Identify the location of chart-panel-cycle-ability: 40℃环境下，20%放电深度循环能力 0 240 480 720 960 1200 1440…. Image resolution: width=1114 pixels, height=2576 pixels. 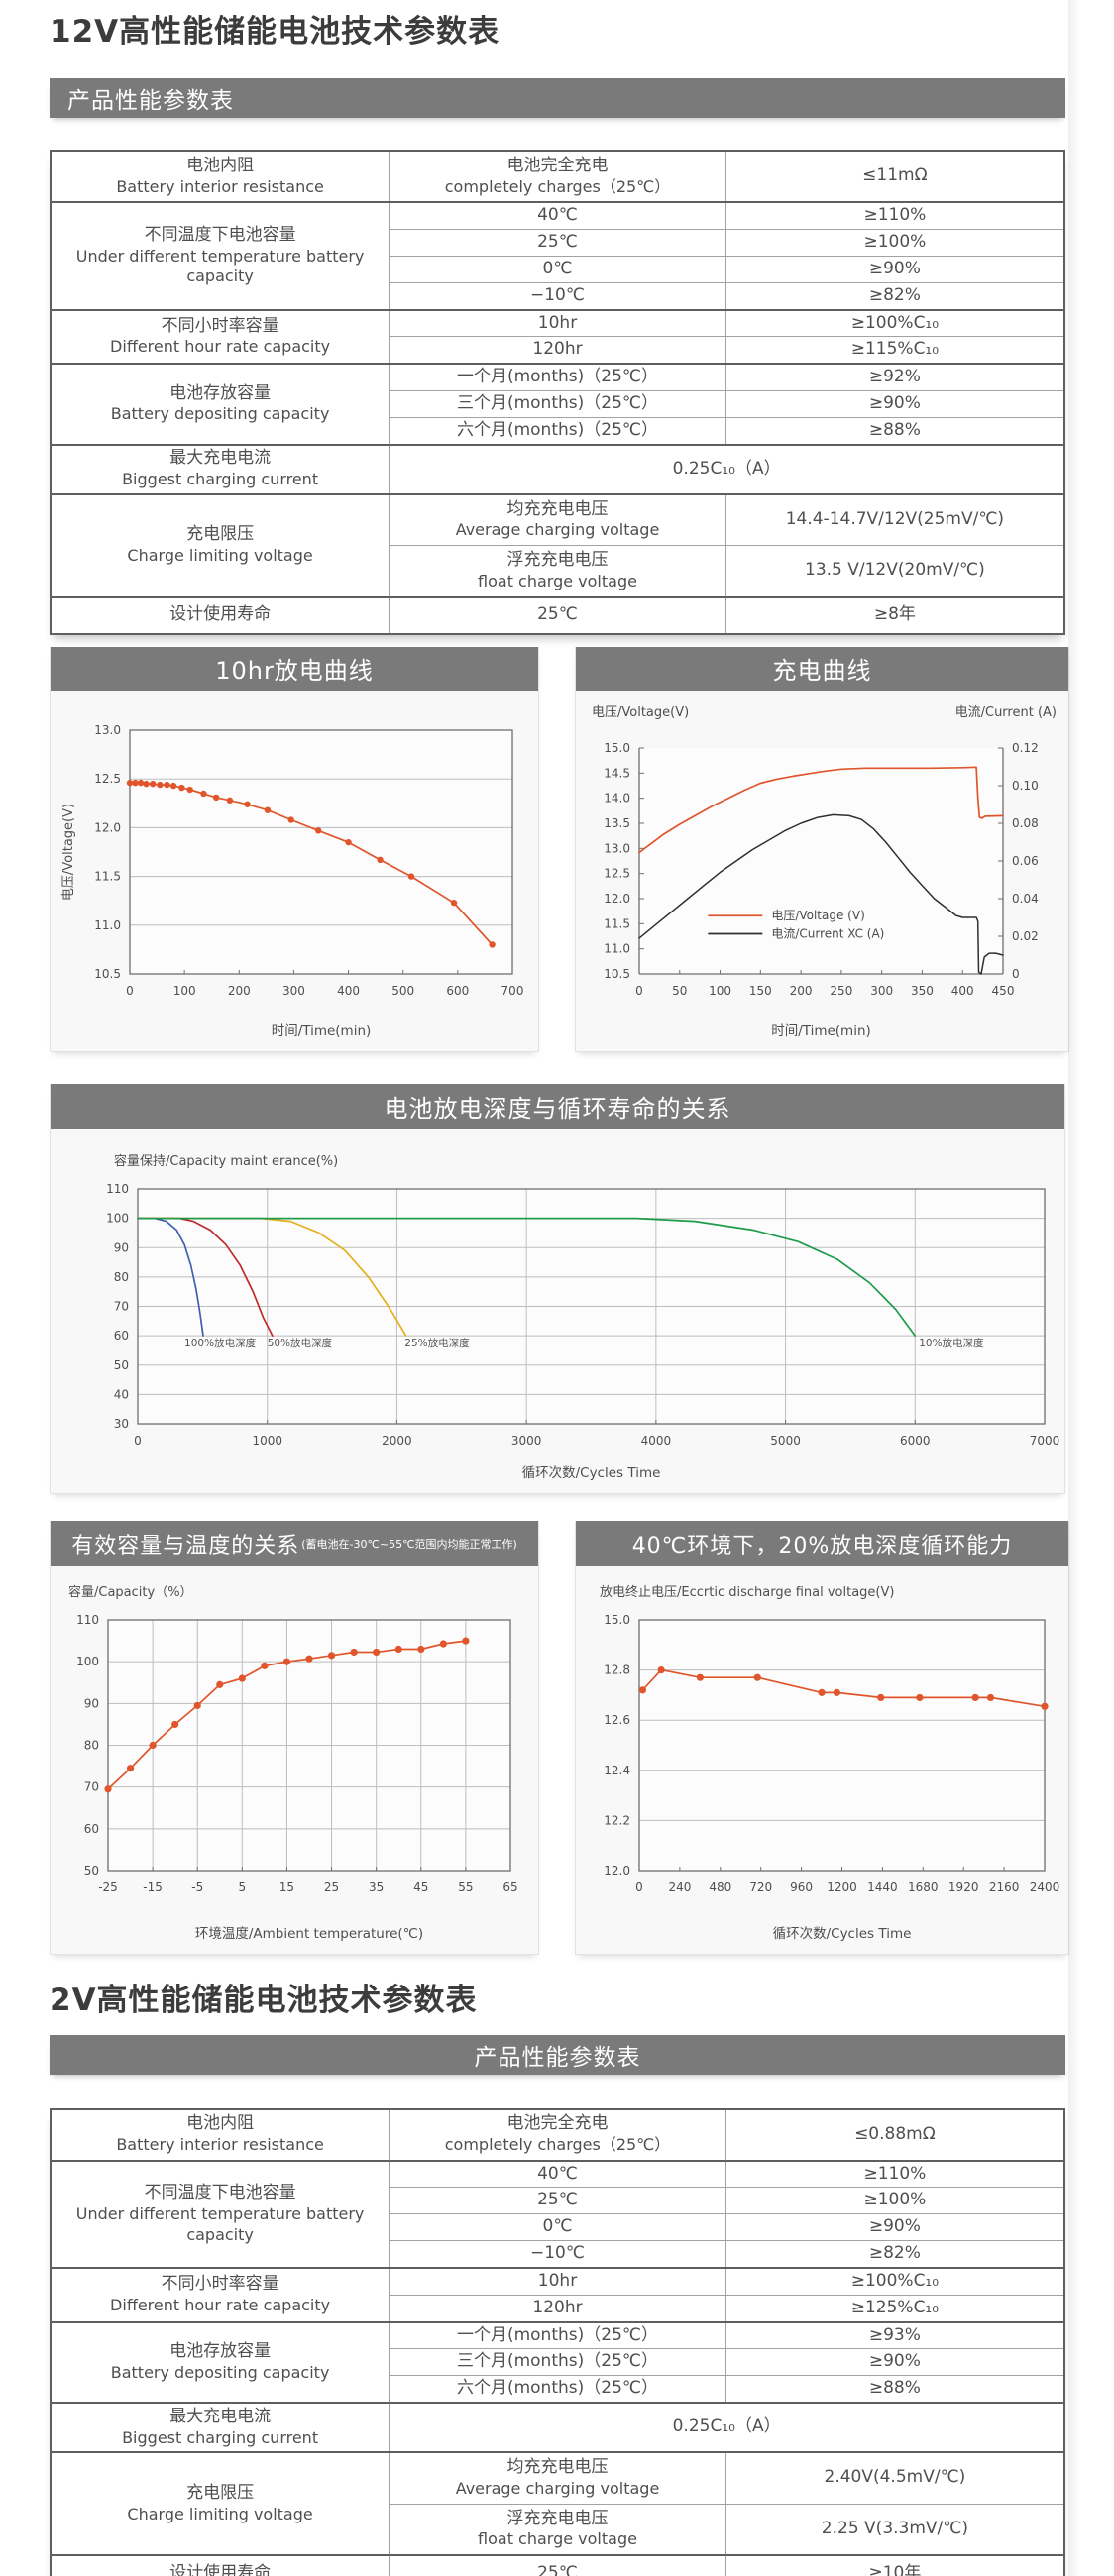
(822, 1738).